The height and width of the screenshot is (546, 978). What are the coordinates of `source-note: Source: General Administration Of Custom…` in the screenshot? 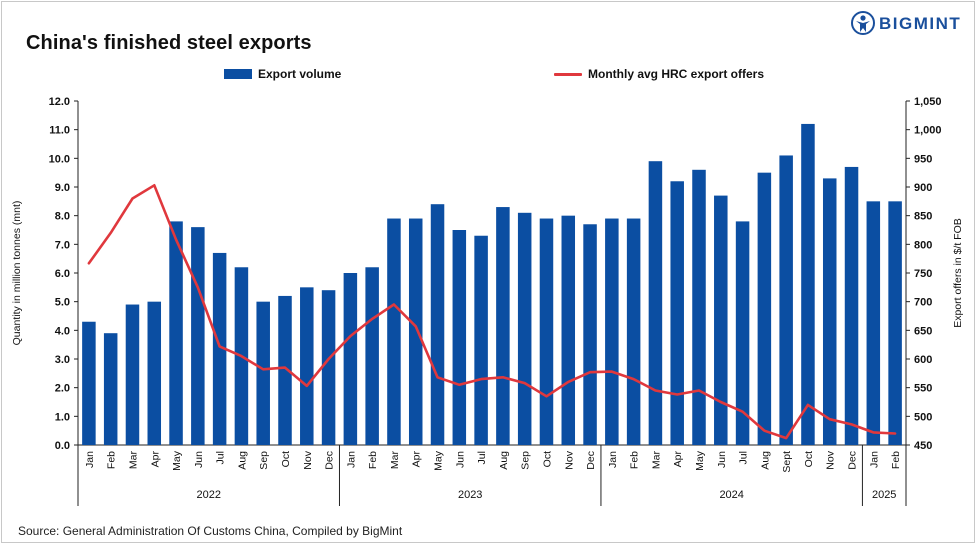 It's located at (210, 531).